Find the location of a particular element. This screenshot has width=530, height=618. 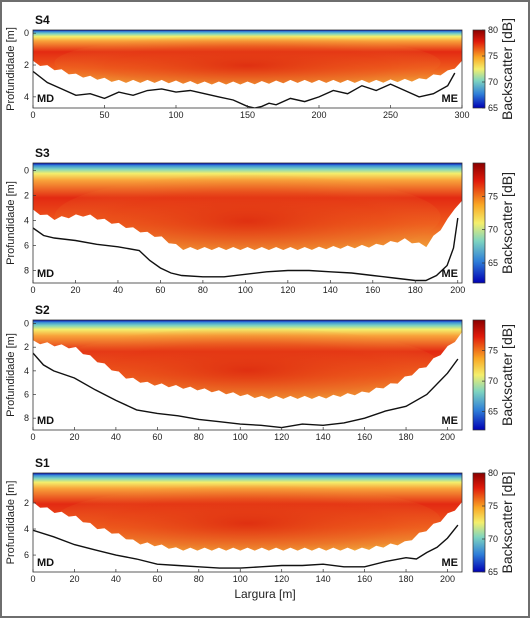

x-tick-label: 250 is located at coordinates (390, 115).